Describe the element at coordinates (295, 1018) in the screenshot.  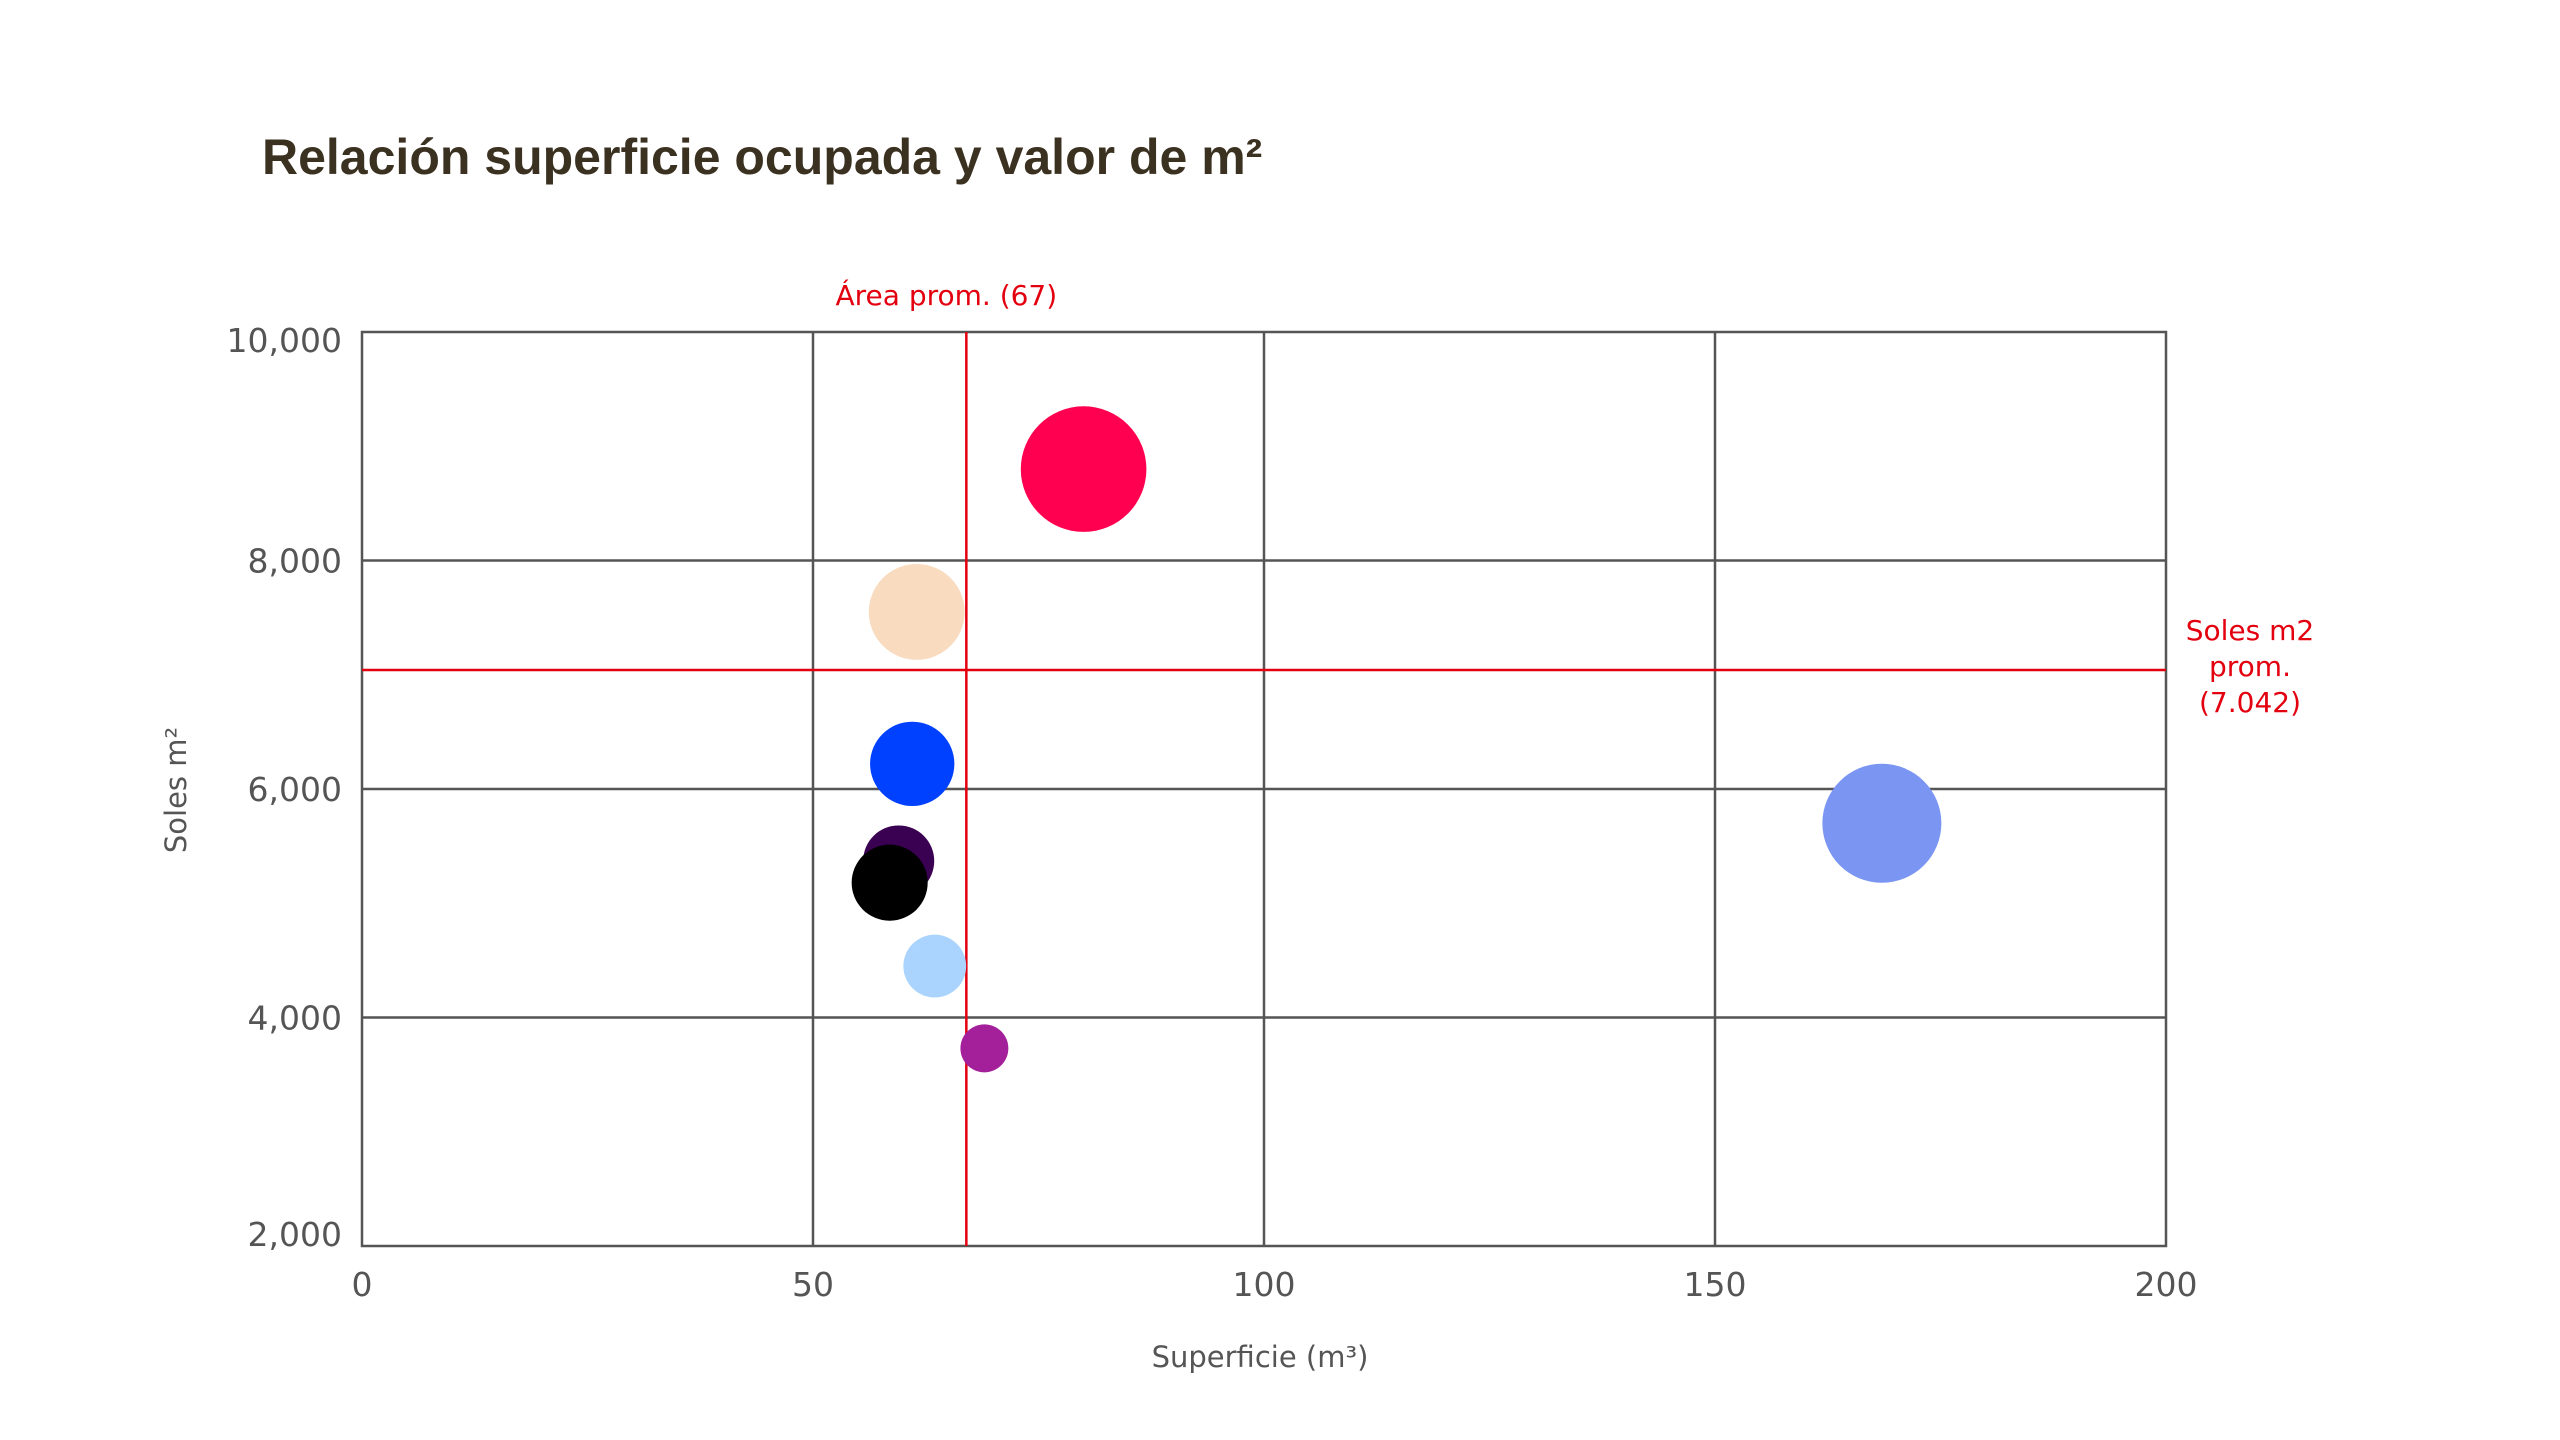
I see `y-tick-label: 4,000` at that location.